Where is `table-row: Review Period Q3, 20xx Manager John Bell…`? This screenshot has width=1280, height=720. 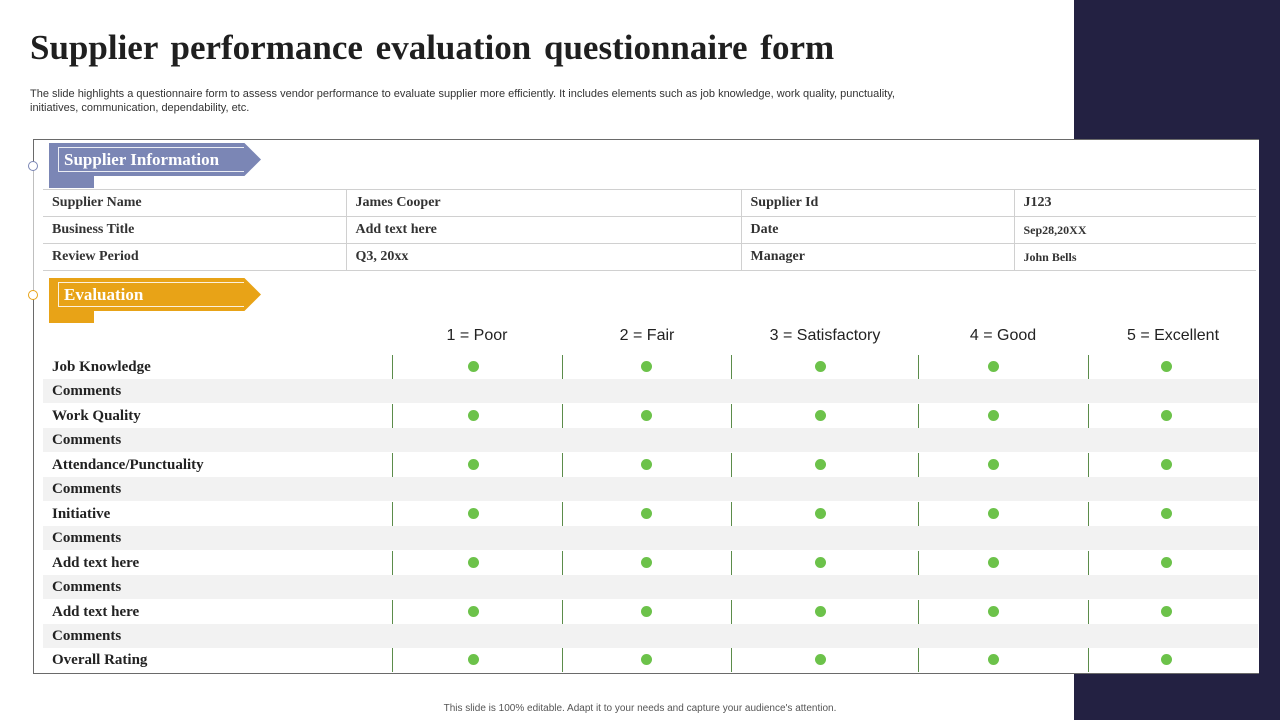 table-row: Review Period Q3, 20xx Manager John Bell… is located at coordinates (649, 257).